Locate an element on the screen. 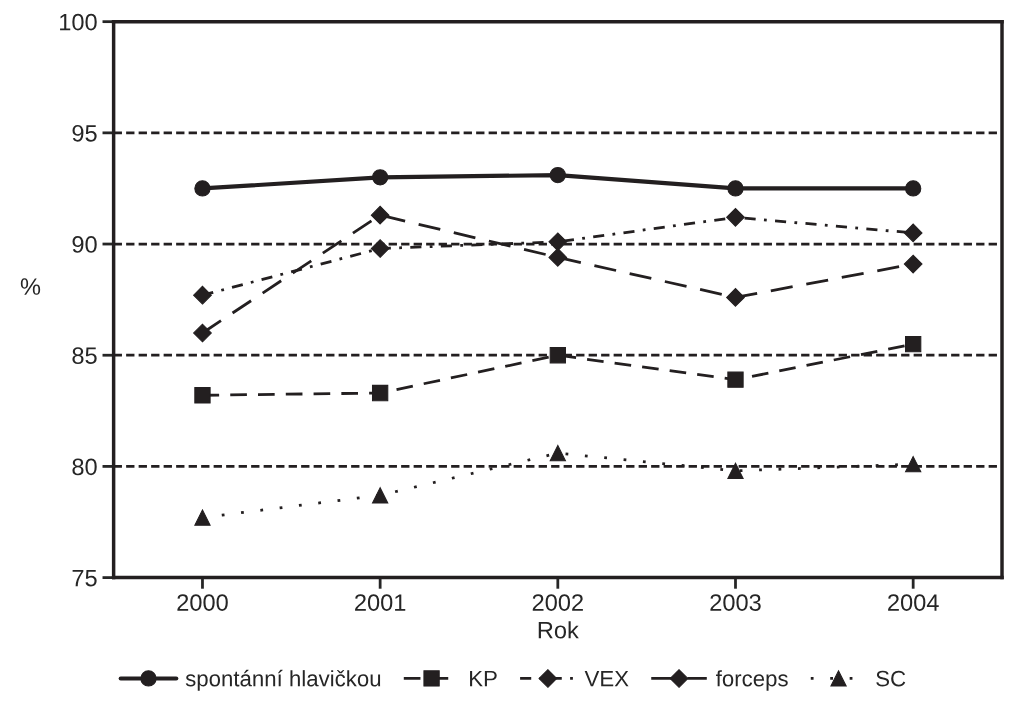  y-tick-label: 90 is located at coordinates (84, 244).